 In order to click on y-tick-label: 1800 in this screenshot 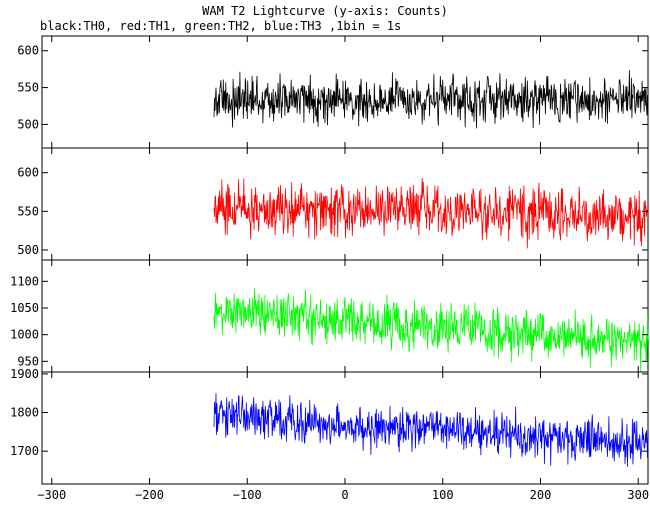, I will do `click(24, 413)`.